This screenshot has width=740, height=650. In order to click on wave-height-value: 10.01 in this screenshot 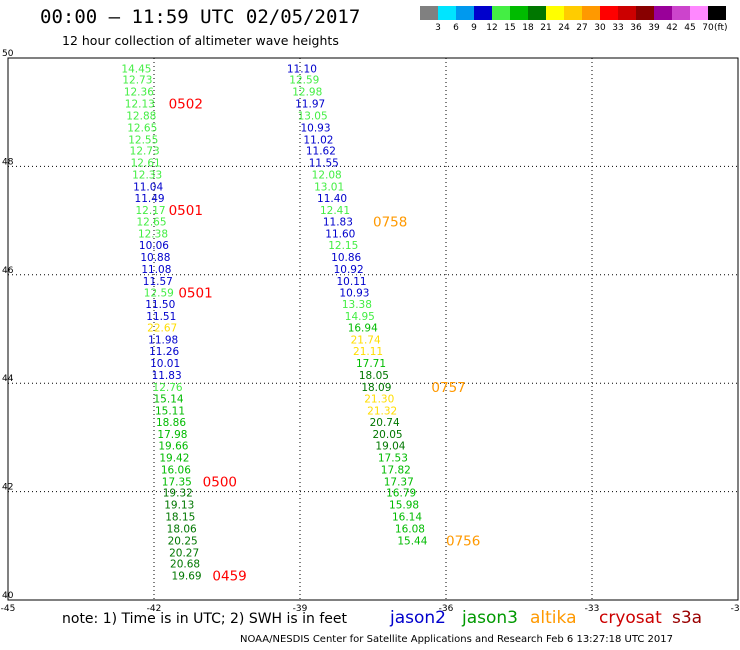, I will do `click(165, 364)`.